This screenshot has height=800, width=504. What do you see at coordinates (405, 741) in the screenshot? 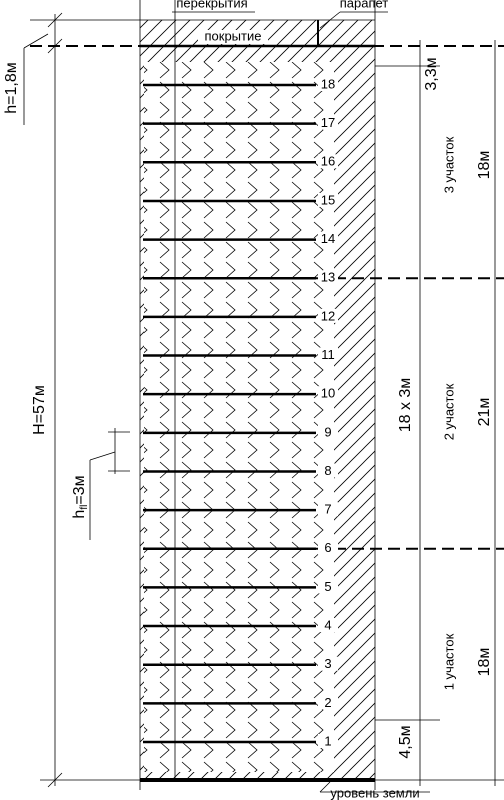
I see `label: 4,5м` at bounding box center [405, 741].